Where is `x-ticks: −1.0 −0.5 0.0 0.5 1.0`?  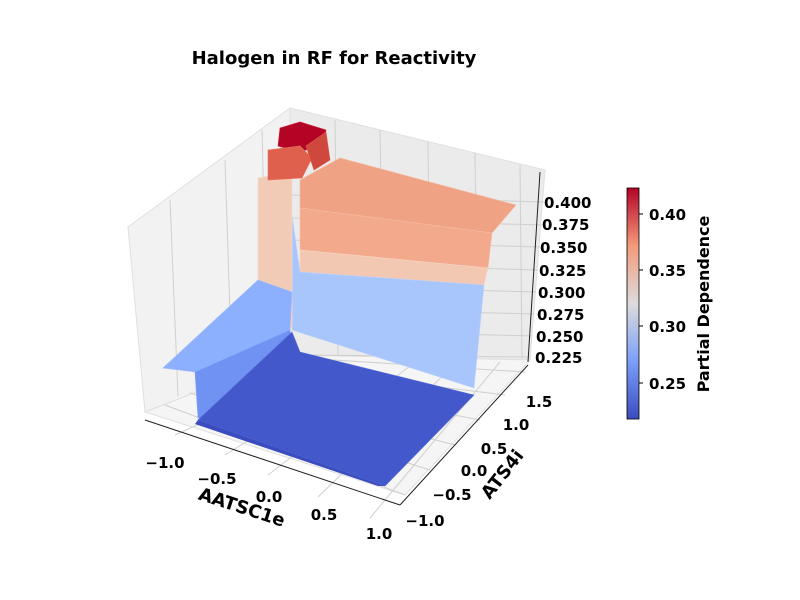
x-ticks: −1.0 −0.5 0.0 0.5 1.0 is located at coordinates (268, 498).